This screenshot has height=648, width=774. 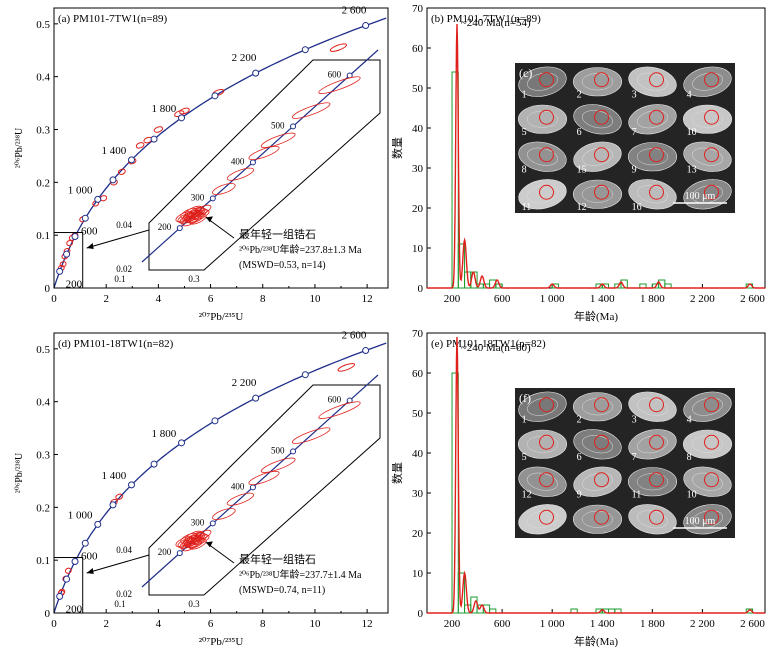 What do you see at coordinates (124, 225) in the screenshot?
I see `inset-y-label: 0.04` at bounding box center [124, 225].